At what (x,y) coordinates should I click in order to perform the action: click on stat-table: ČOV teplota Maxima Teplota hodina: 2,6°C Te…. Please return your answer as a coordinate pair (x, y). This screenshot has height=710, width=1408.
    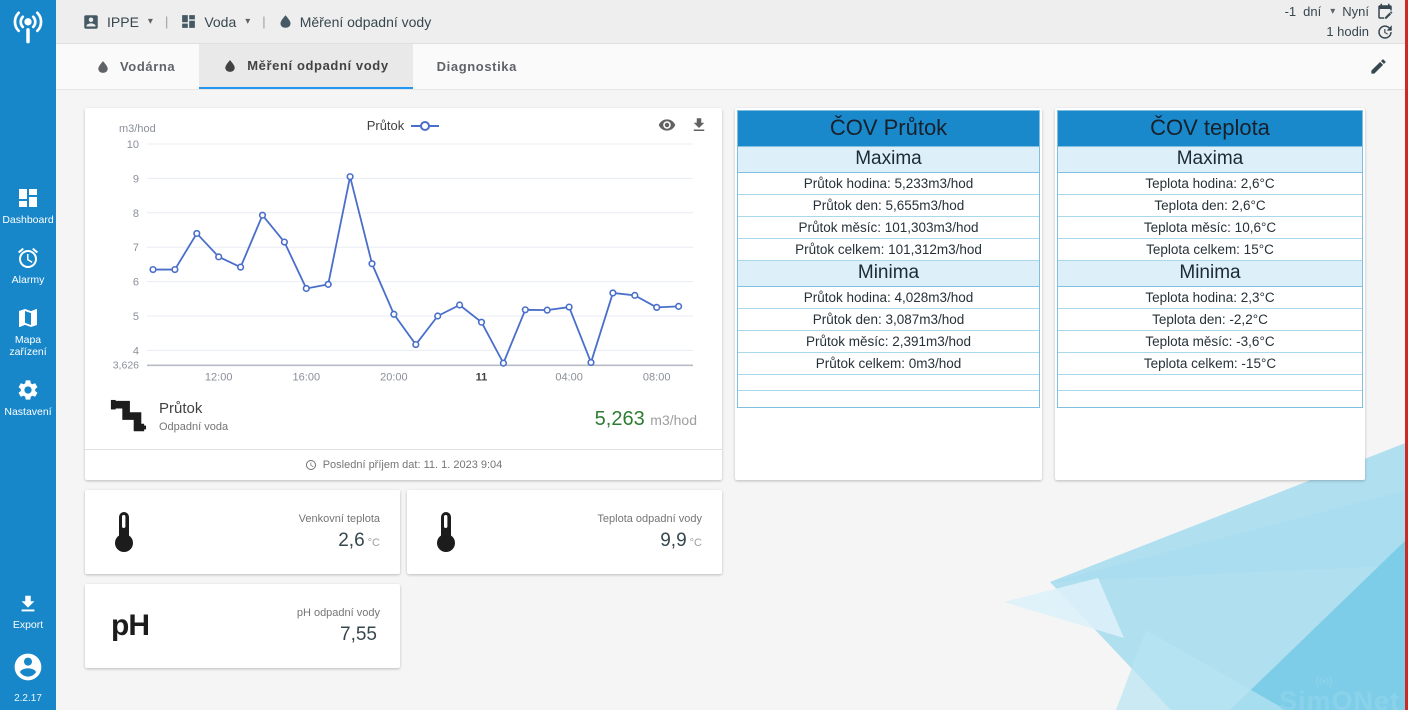
    Looking at the image, I should click on (1210, 259).